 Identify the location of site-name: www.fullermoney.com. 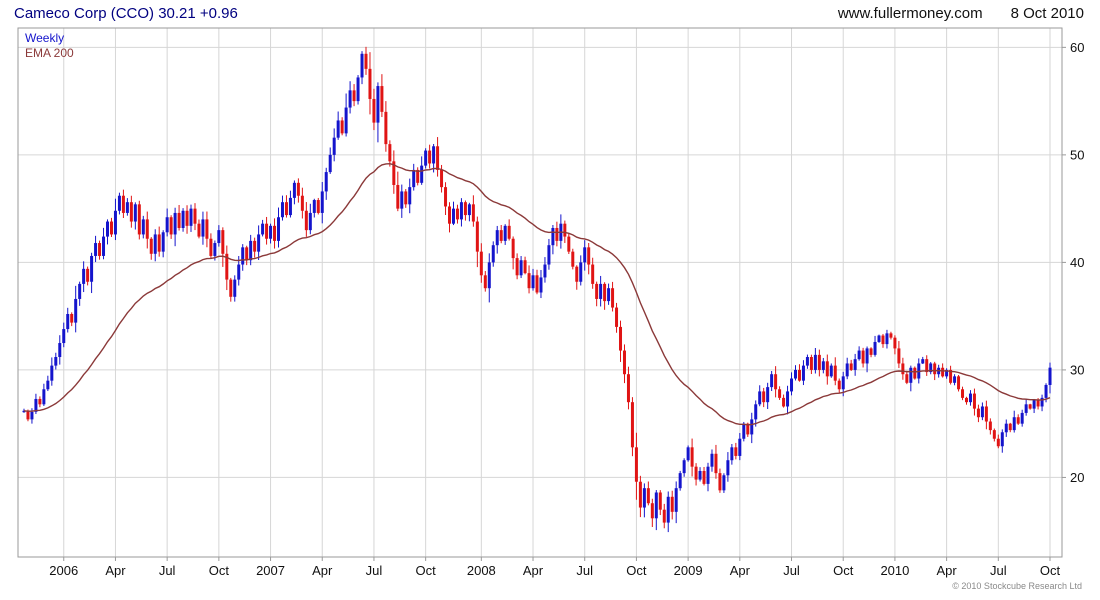
(910, 13).